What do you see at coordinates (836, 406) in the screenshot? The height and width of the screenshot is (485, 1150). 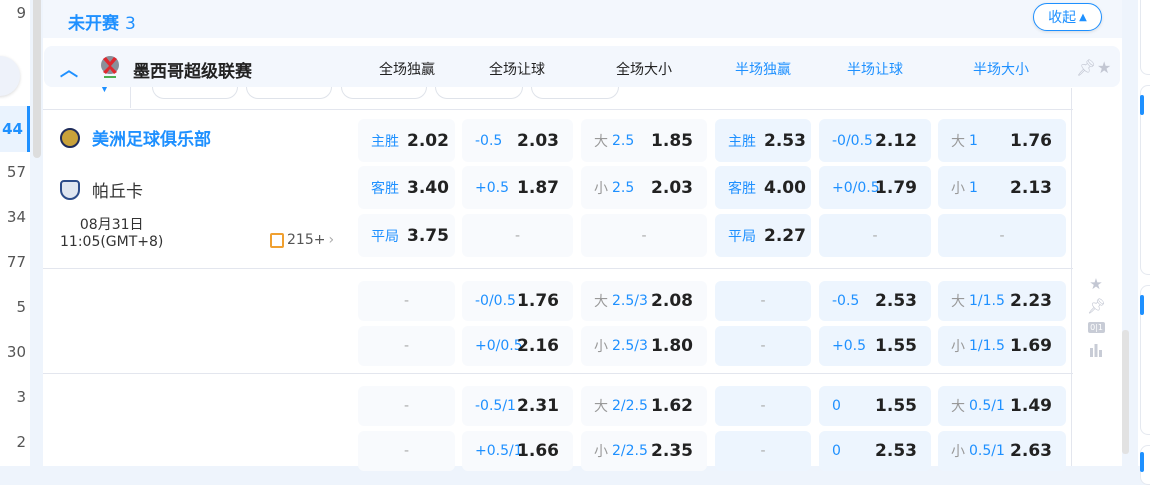 I see `handicap-line: 0` at bounding box center [836, 406].